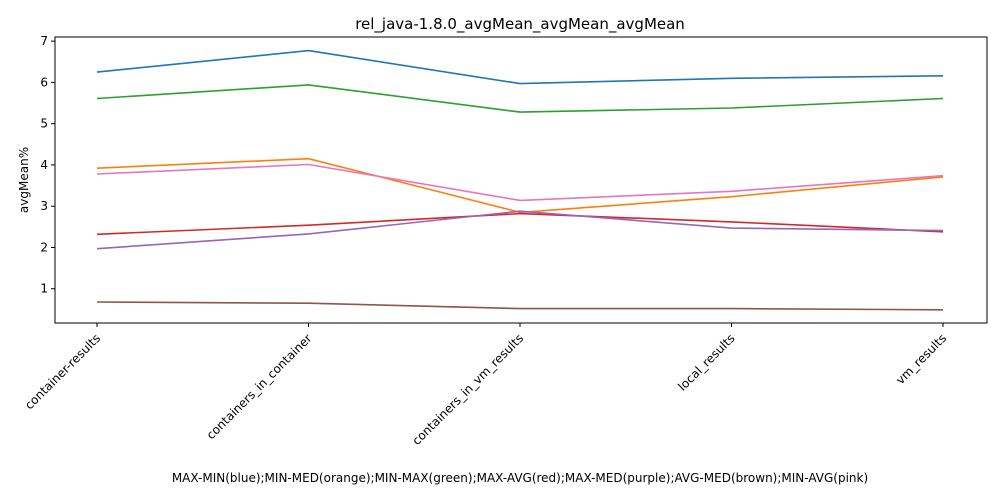  Describe the element at coordinates (44, 82) in the screenshot. I see `y-tick-label: 6` at that location.